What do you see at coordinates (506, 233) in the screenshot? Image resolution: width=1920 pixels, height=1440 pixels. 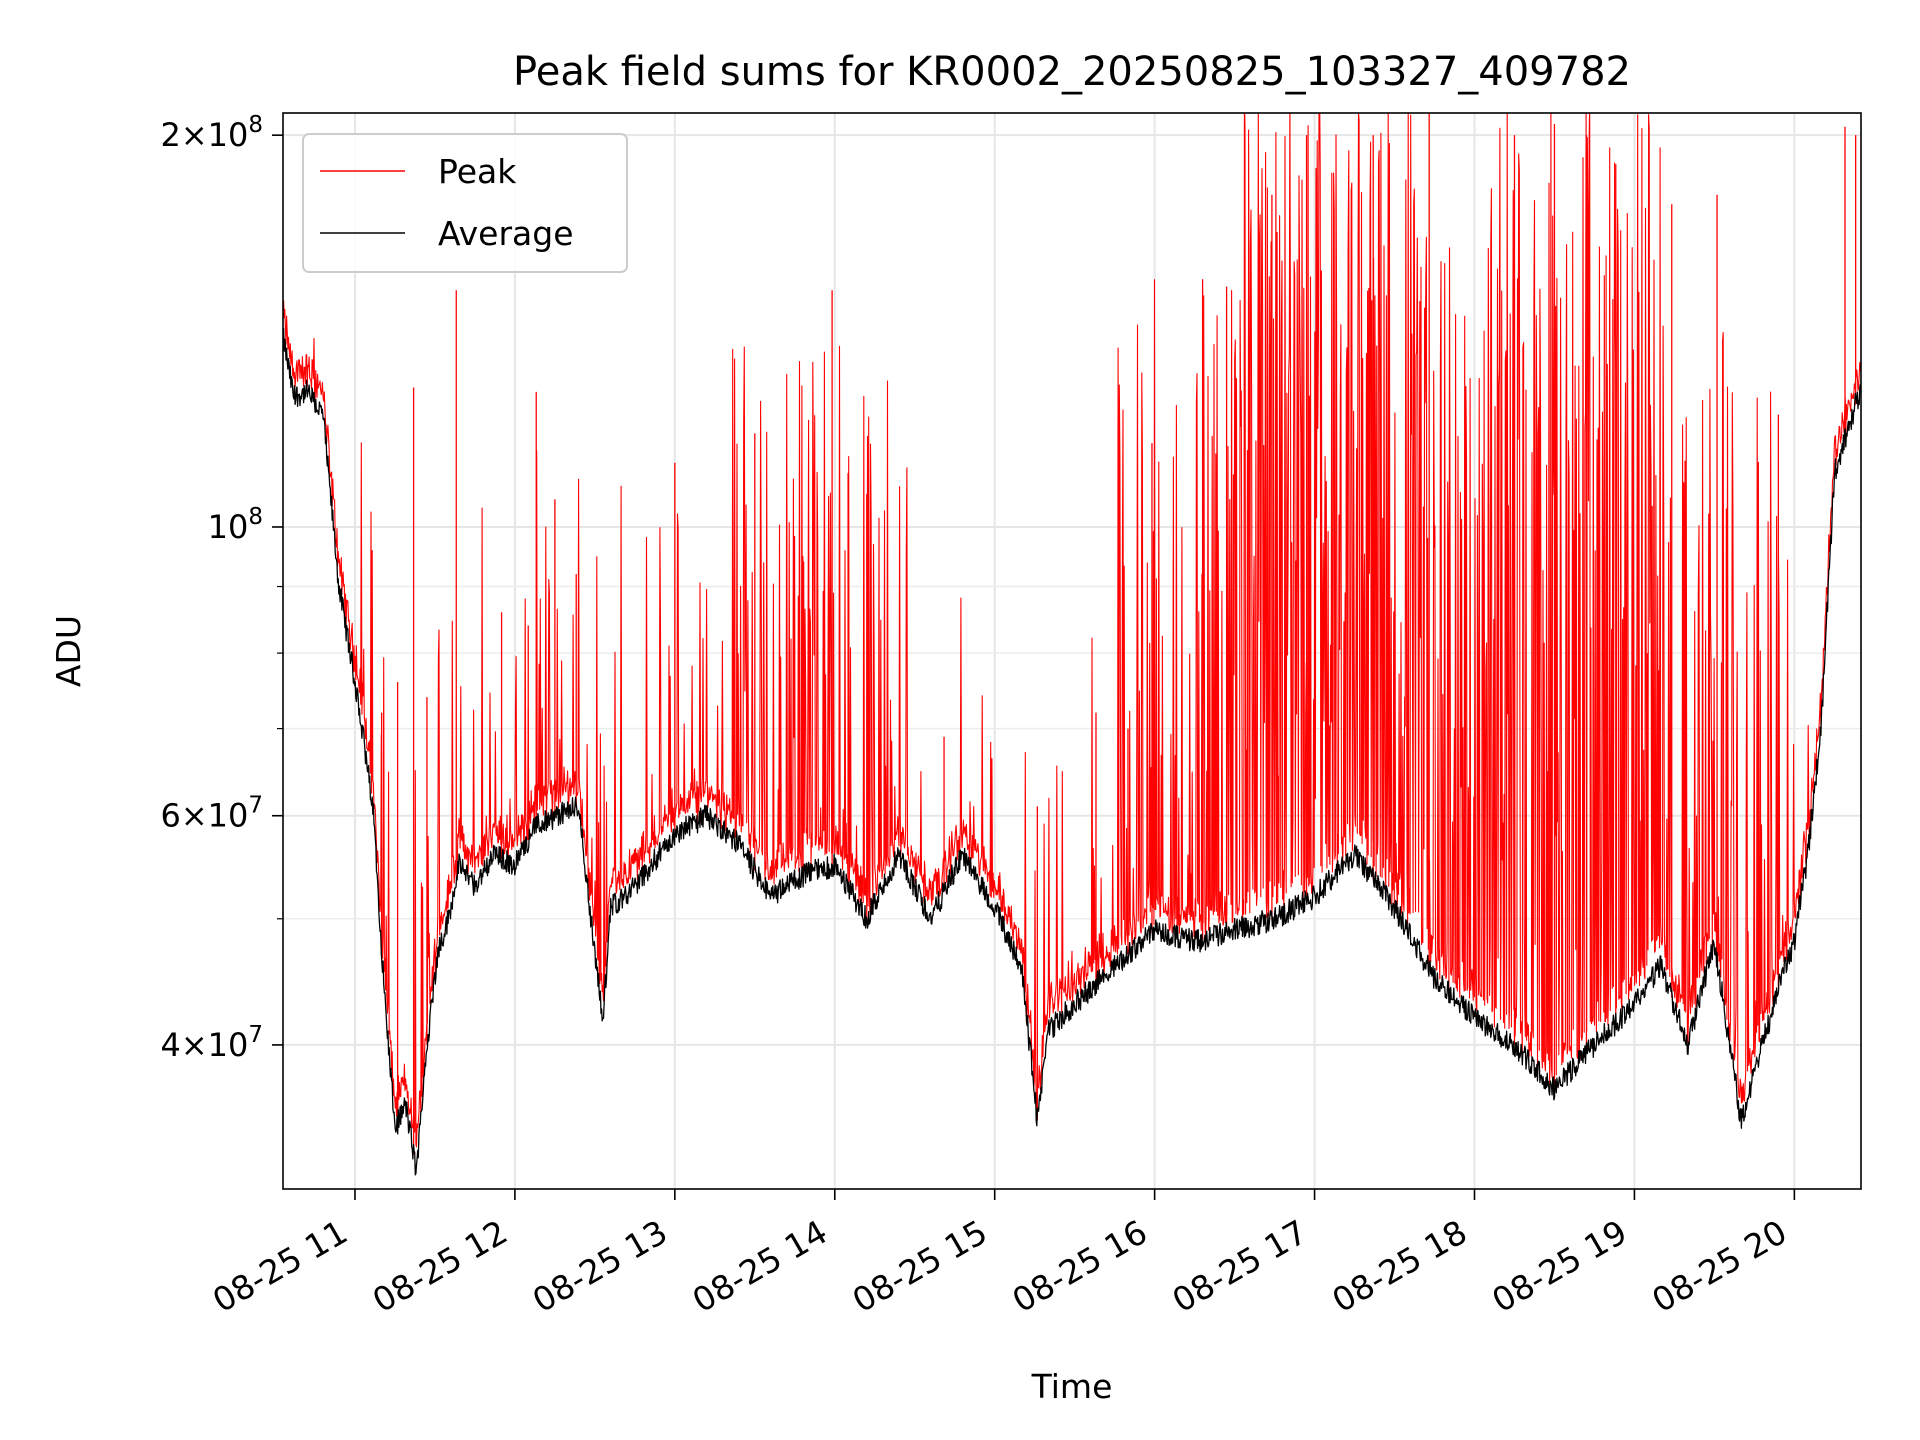 I see `legend-label-average: Average` at bounding box center [506, 233].